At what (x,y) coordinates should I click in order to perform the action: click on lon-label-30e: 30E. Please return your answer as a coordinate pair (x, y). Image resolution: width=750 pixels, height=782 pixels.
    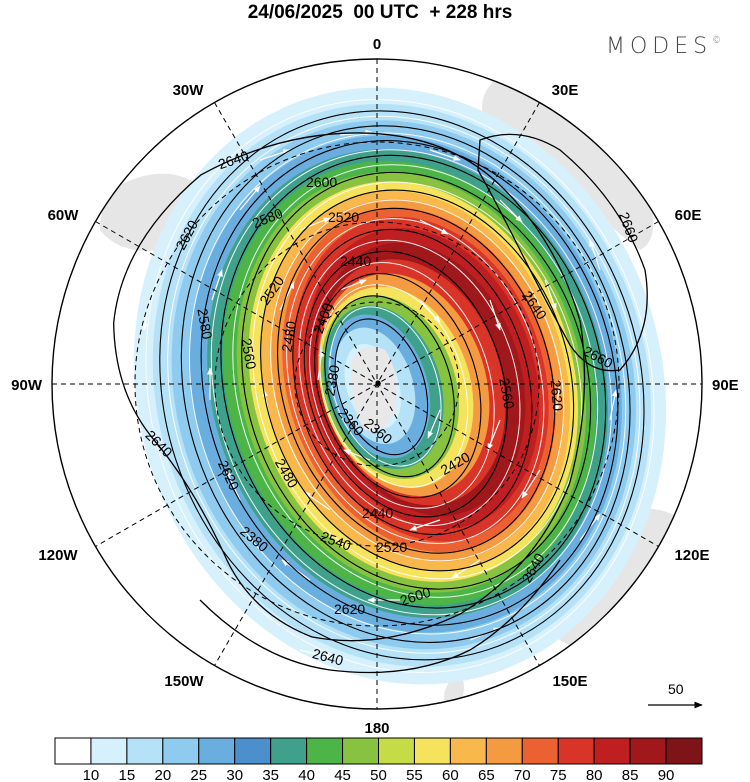
    Looking at the image, I should click on (565, 90).